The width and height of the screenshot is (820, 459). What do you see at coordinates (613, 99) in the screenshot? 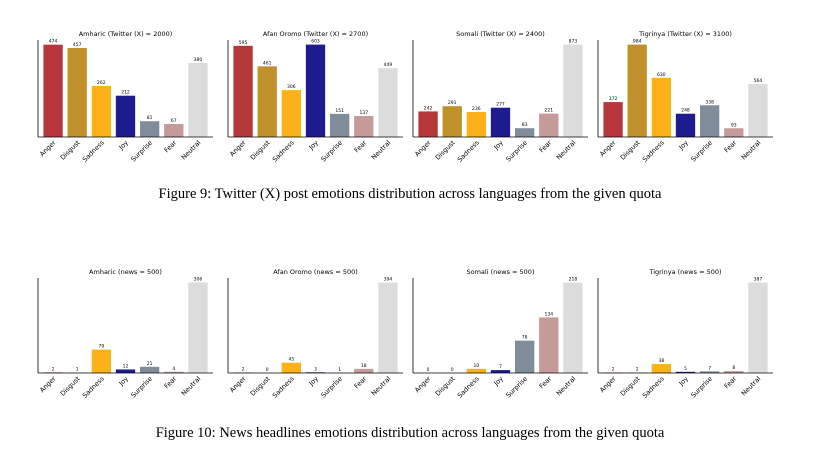
I see `value-label: 372` at bounding box center [613, 99].